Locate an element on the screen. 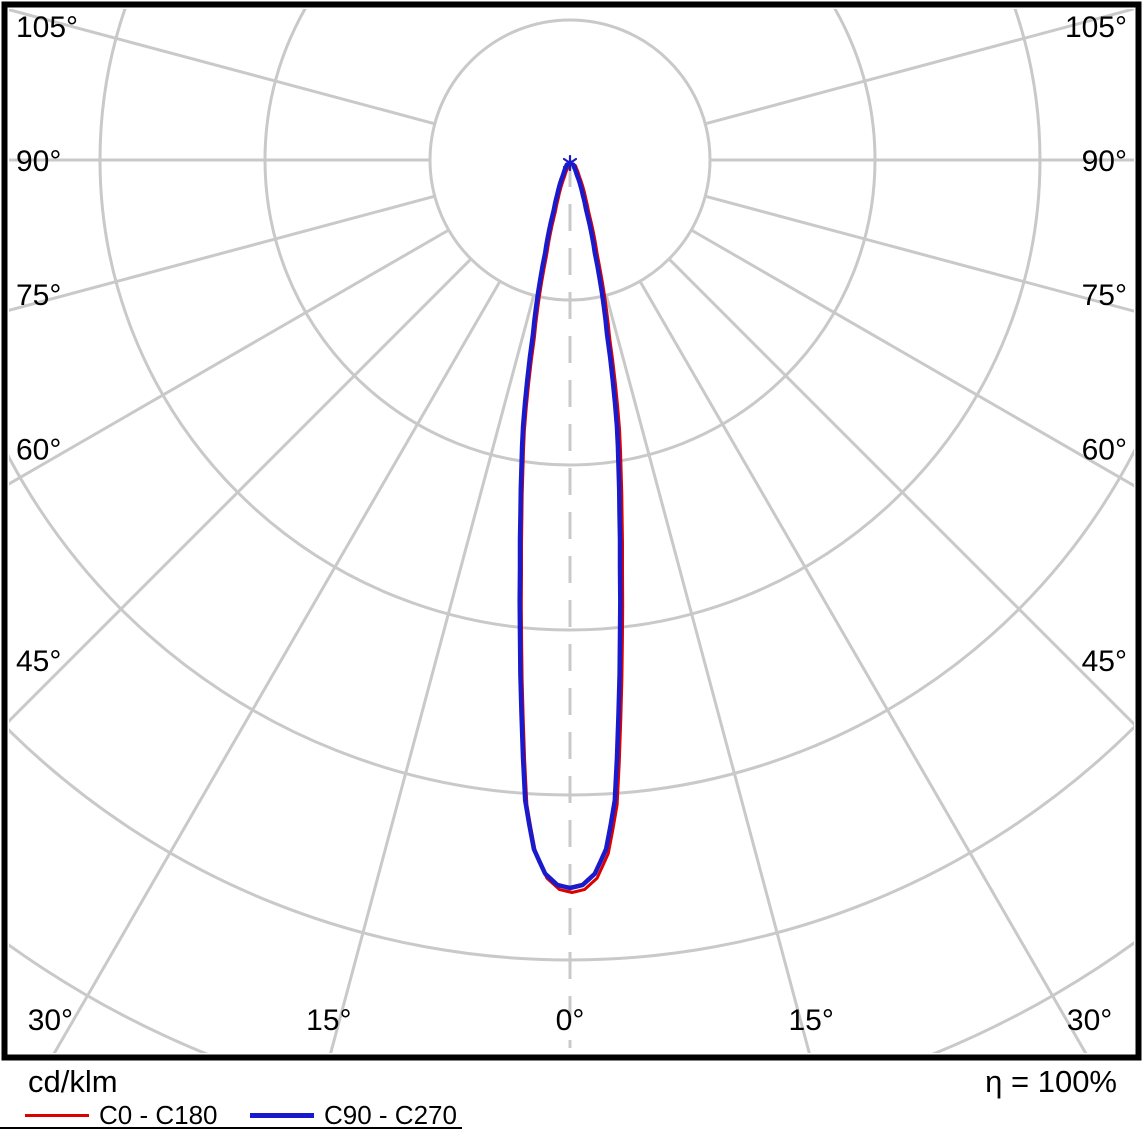  curve-c0-c180 is located at coordinates (572, 528).